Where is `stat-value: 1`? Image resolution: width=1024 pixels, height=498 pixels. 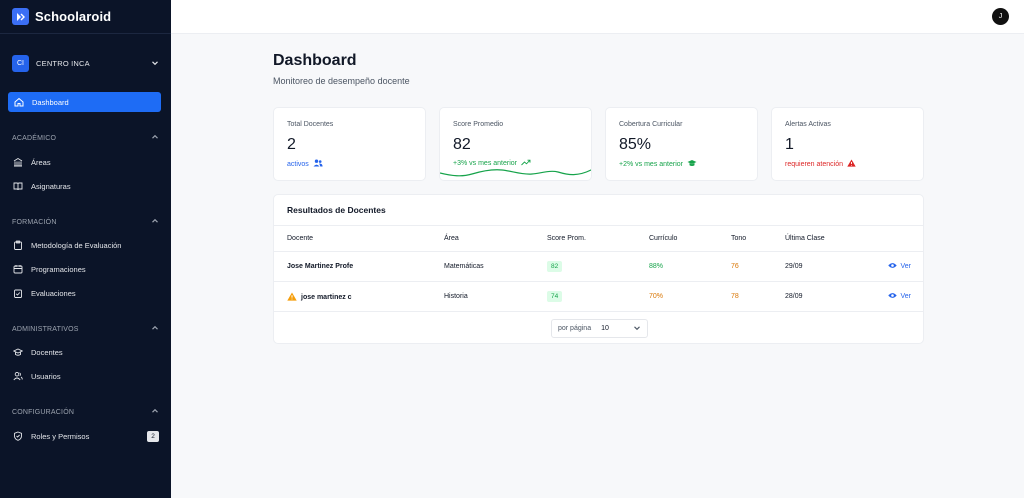 stat-value: 1 is located at coordinates (789, 144).